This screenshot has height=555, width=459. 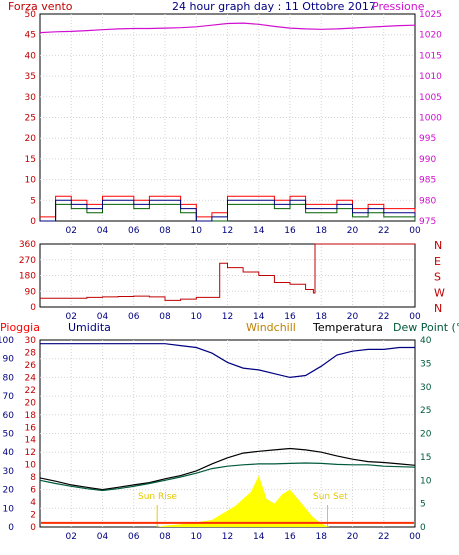 What do you see at coordinates (30, 119) in the screenshot?
I see `wind-y-tick-label: 25` at bounding box center [30, 119].